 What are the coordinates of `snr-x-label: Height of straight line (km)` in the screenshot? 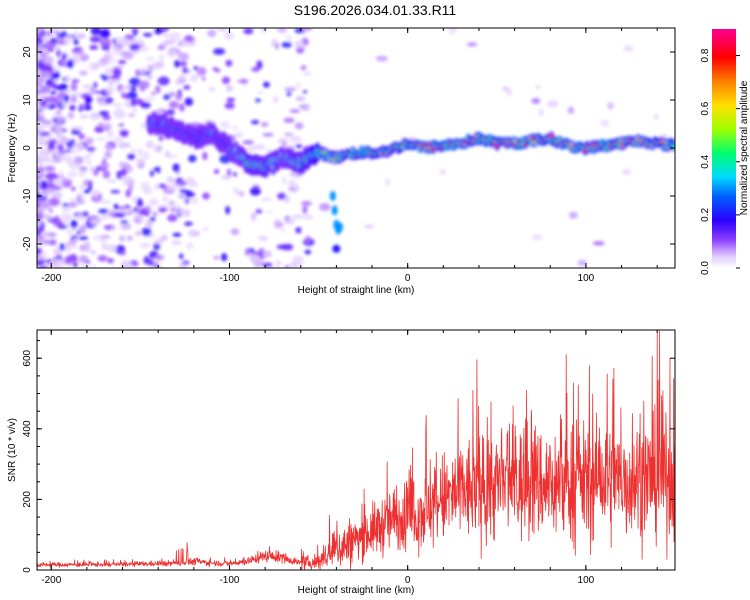 It's located at (356, 590).